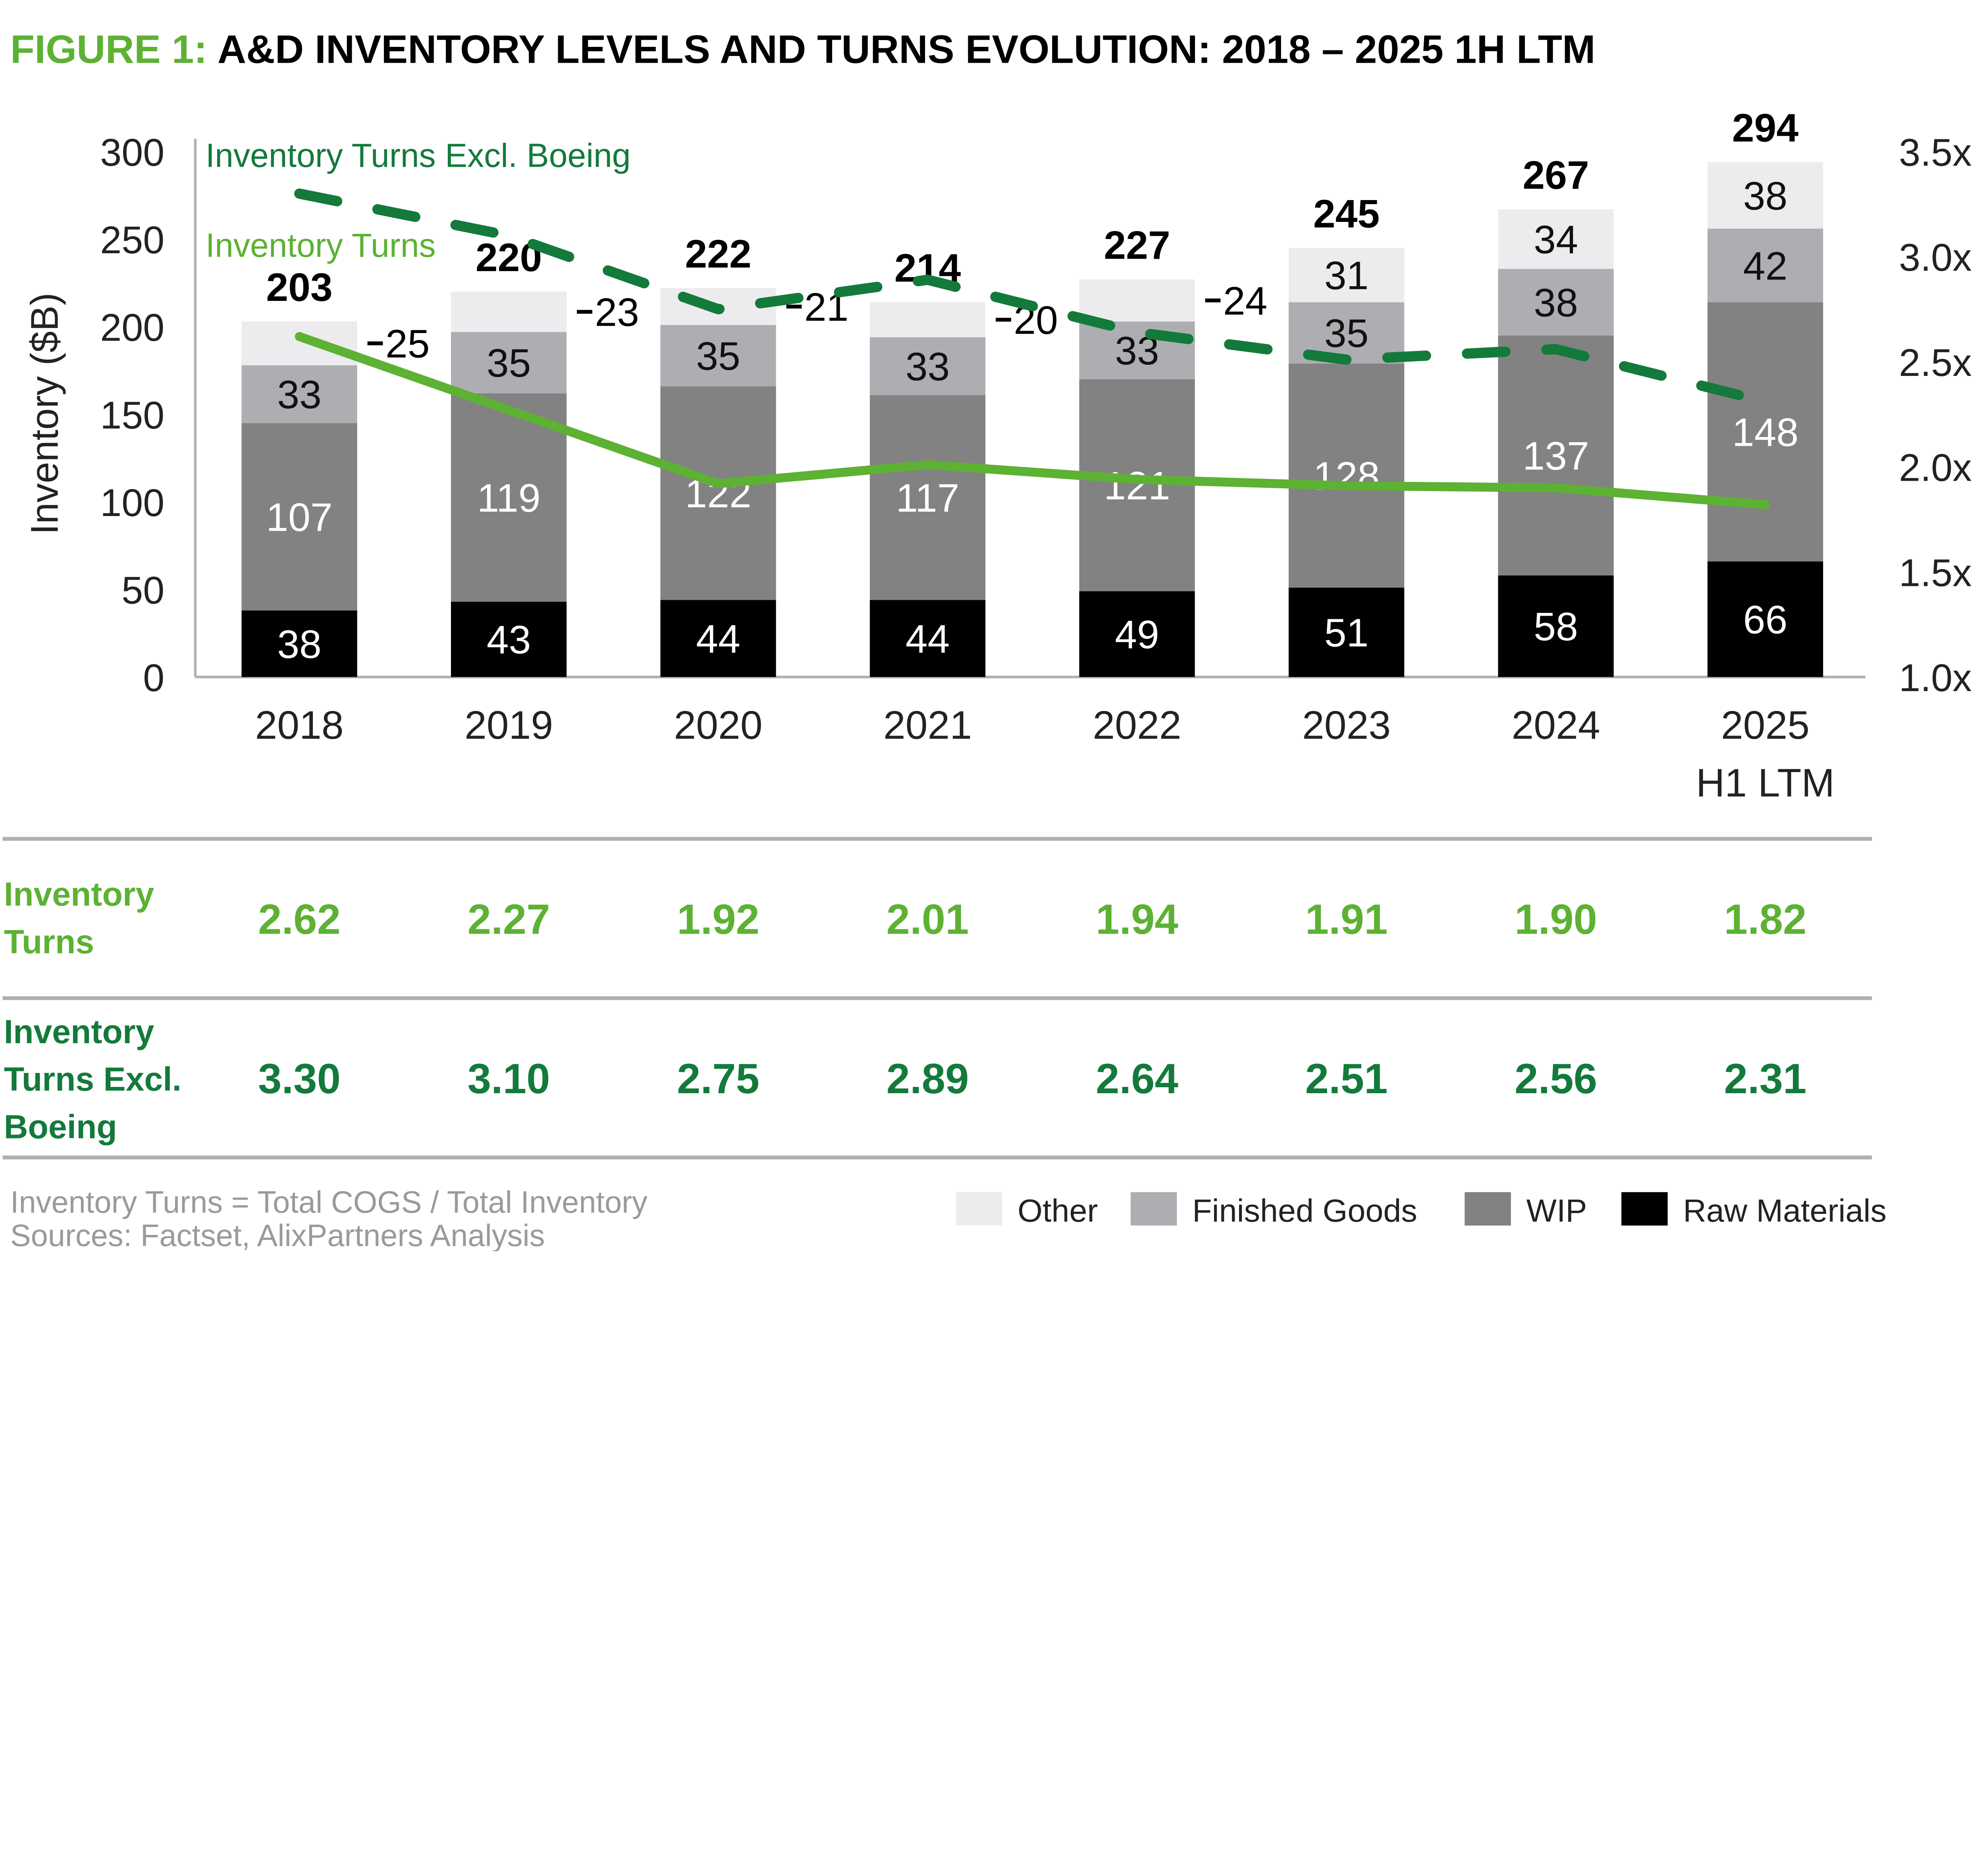 The width and height of the screenshot is (1985, 1876). What do you see at coordinates (1058, 1211) in the screenshot?
I see `legend-label: Other` at bounding box center [1058, 1211].